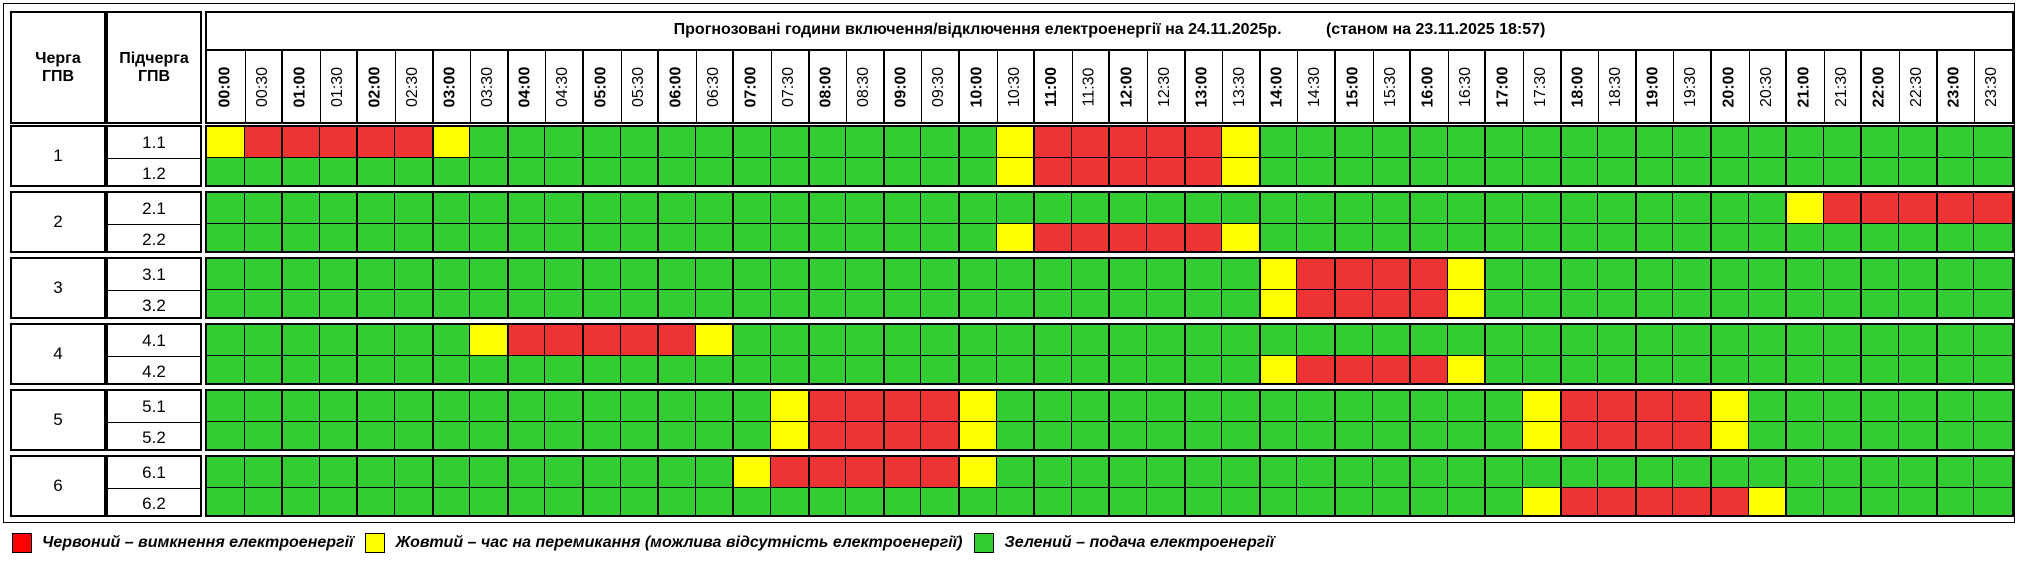 The image size is (2020, 570). Describe the element at coordinates (1879, 87) in the screenshot. I see `time-tick: 22:00` at that location.